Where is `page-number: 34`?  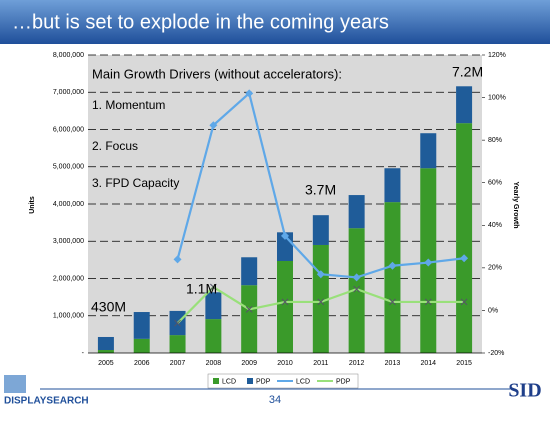
page-number: 34 is located at coordinates (275, 400).